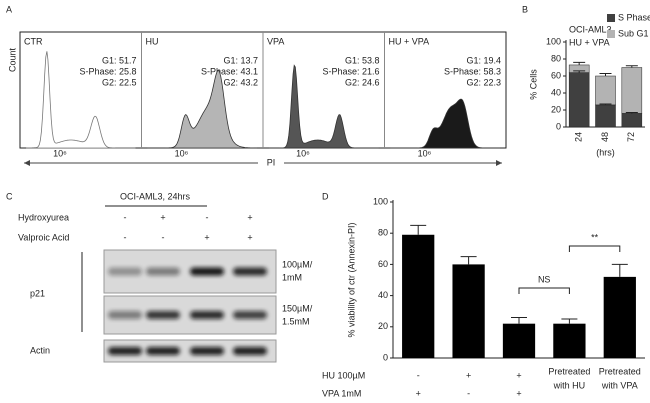 The image size is (650, 403). I want to click on flow-stat: G2: 22.3, so click(483, 82).